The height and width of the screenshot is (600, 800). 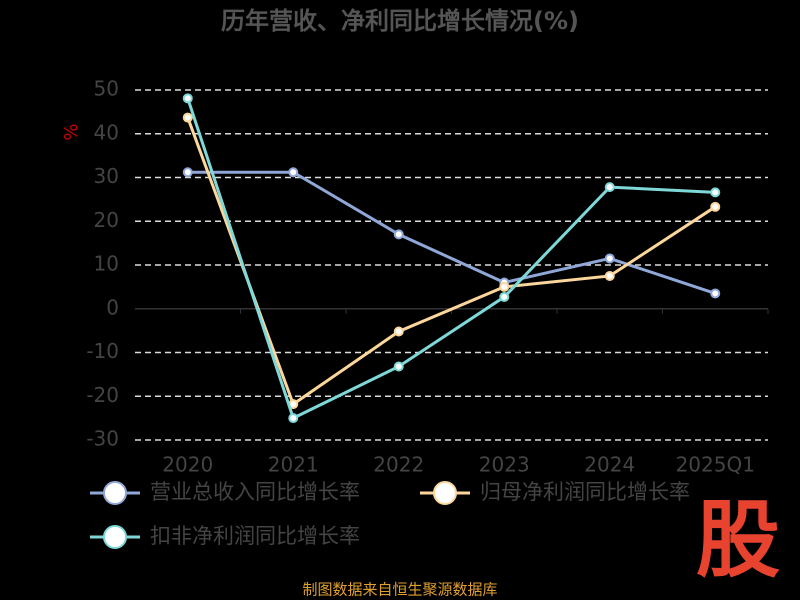 What do you see at coordinates (585, 492) in the screenshot?
I see `legend-label: 归母净利润同比增长率` at bounding box center [585, 492].